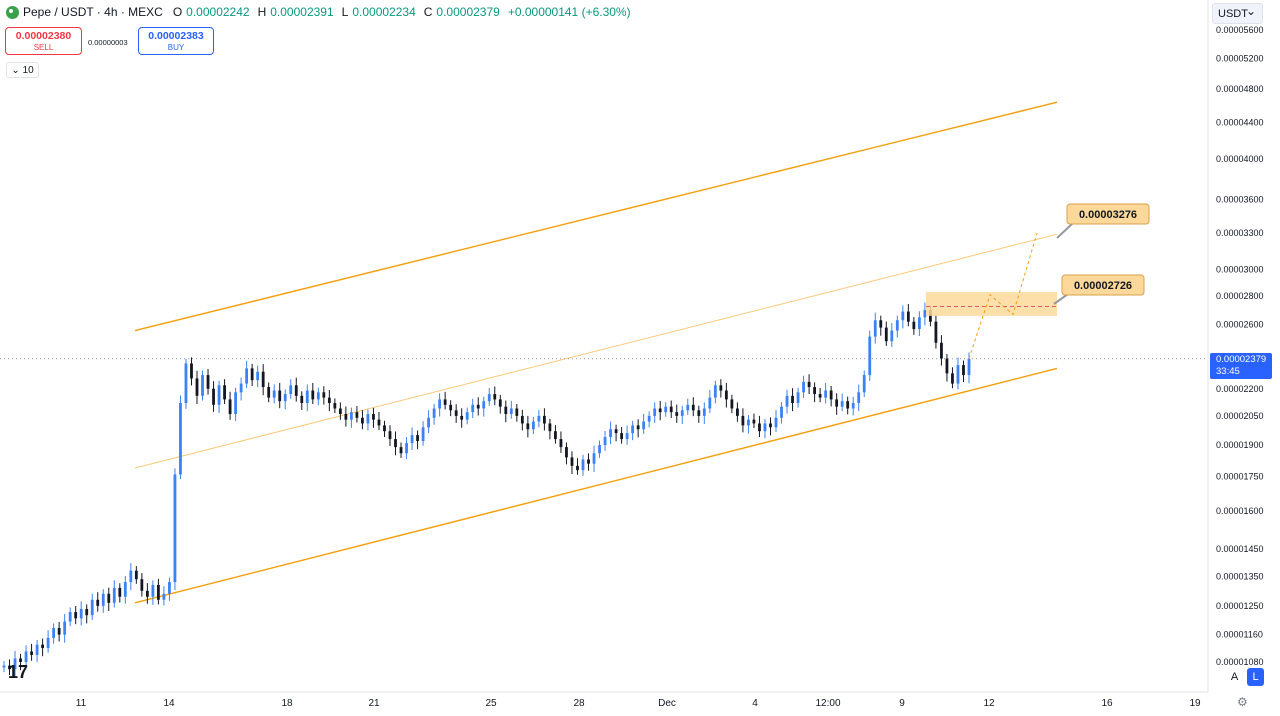  Describe the element at coordinates (1240, 159) in the screenshot. I see `price-tick-label: 0.00004000` at that location.